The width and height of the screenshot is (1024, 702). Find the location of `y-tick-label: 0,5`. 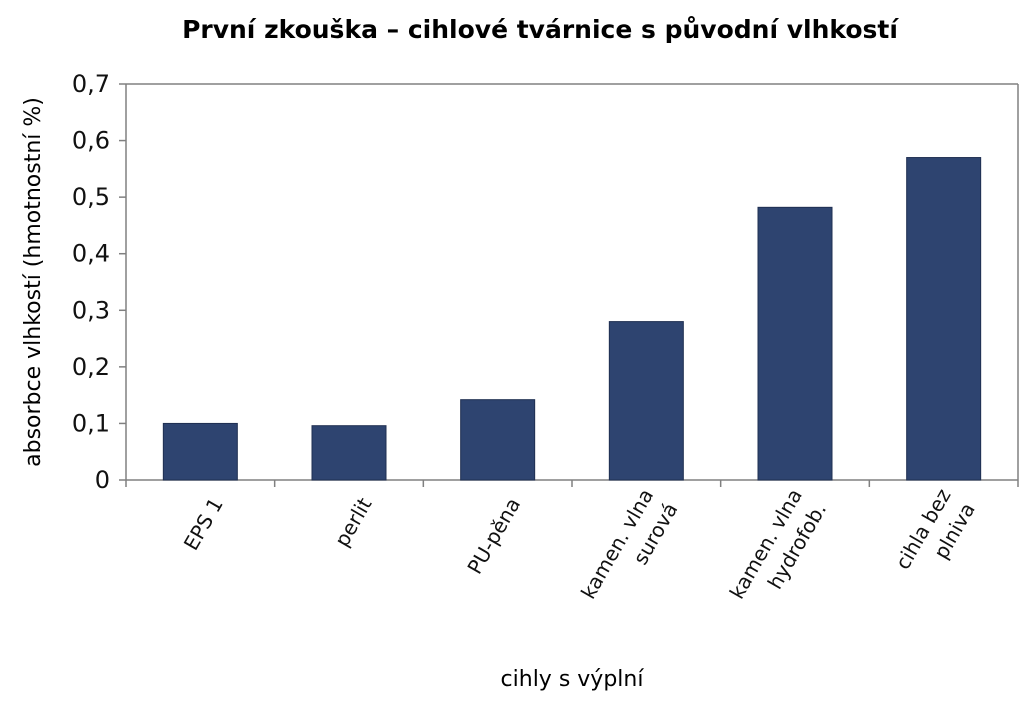

y-tick-label: 0,5 is located at coordinates (91, 197).